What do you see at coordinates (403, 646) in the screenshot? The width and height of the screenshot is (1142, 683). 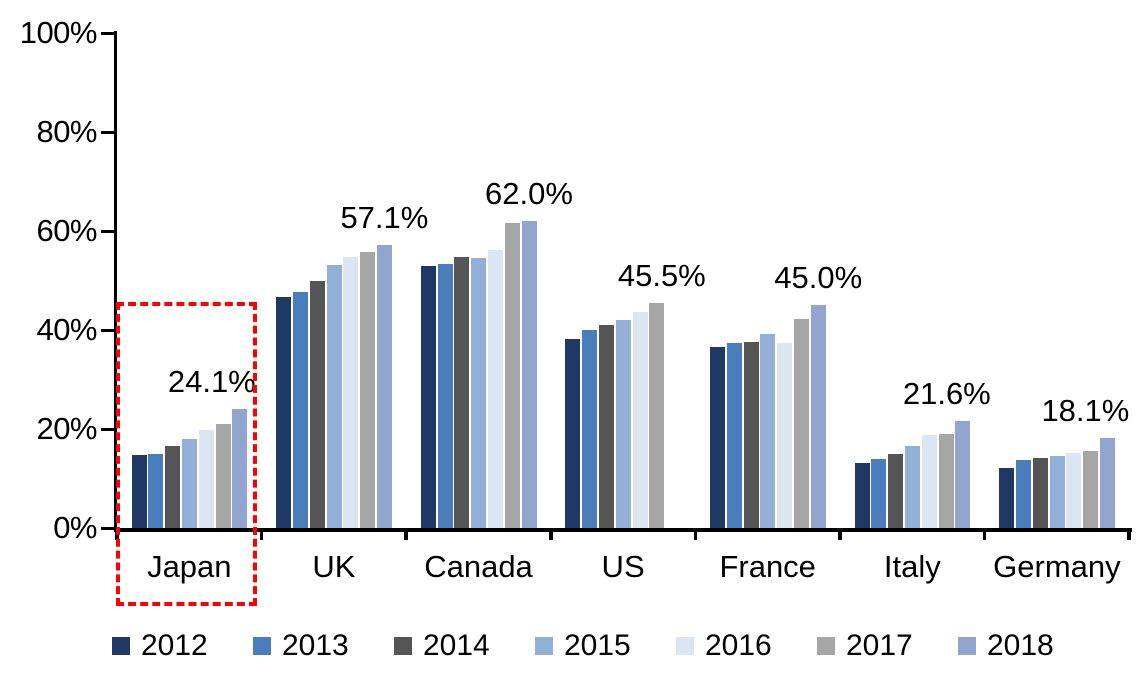 I see `legend-swatch-2014` at bounding box center [403, 646].